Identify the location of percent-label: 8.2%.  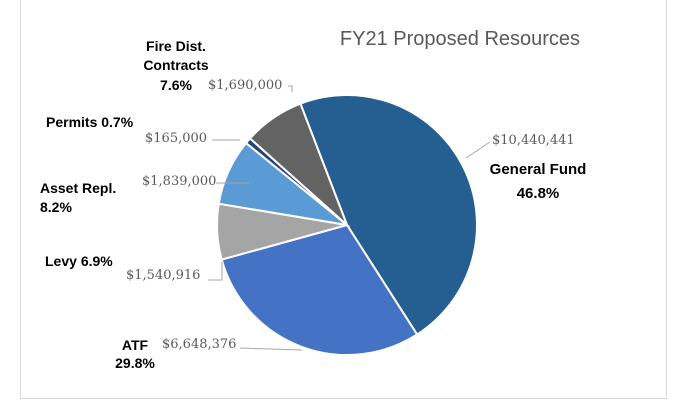
(56, 207).